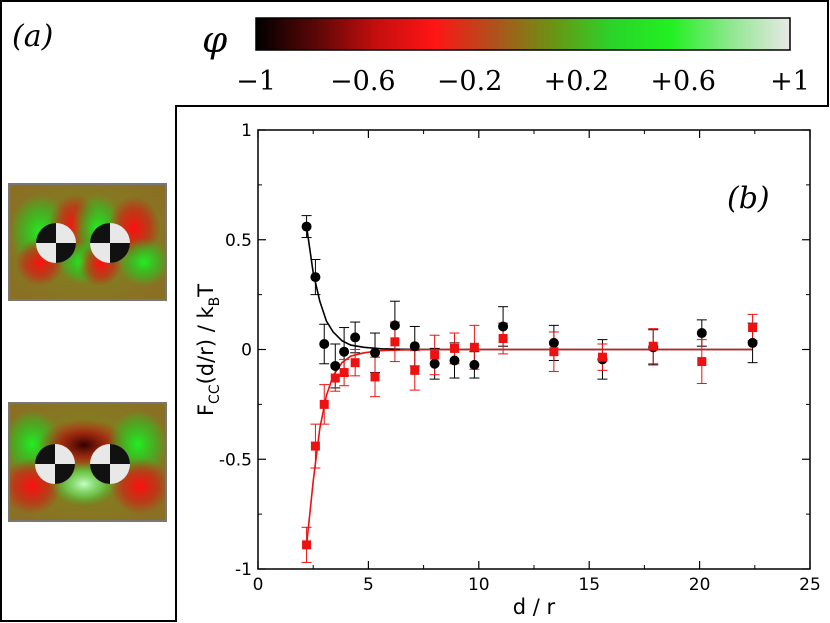 The image size is (830, 623). What do you see at coordinates (206, 410) in the screenshot?
I see `y-axis-label-main: F` at bounding box center [206, 410].